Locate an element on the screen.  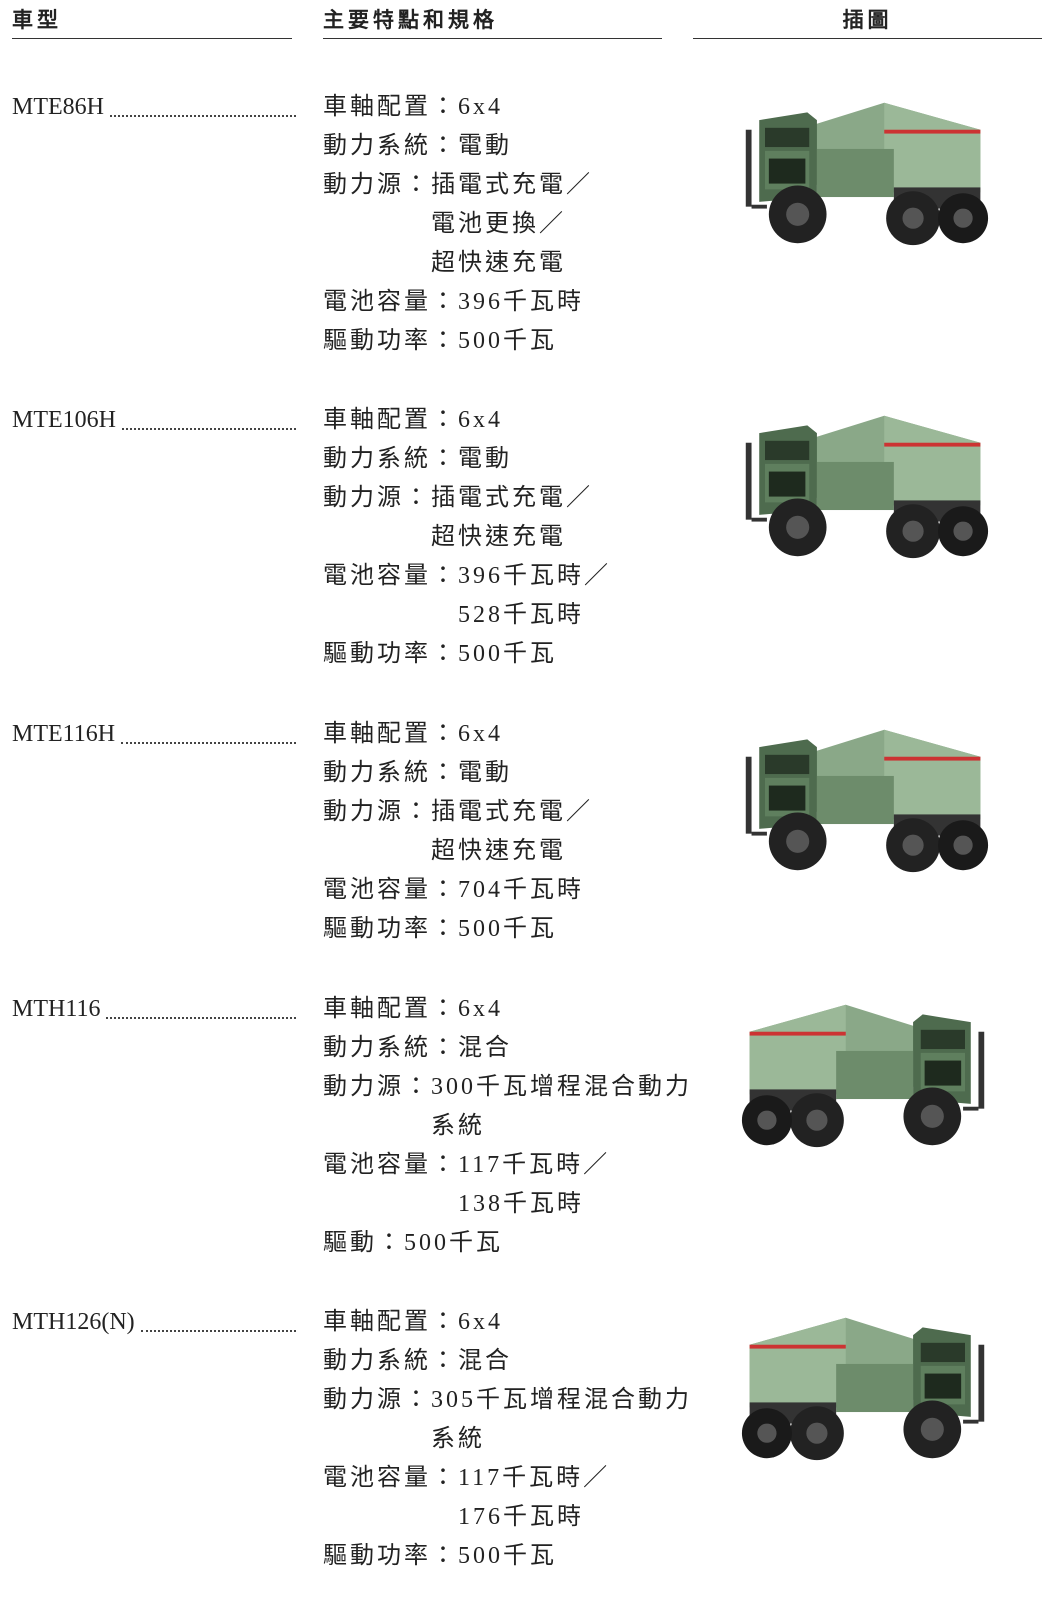
spec-item: 電池容量： 117千瓦時／ 138千瓦時 is located at coordinates (507, 1185).